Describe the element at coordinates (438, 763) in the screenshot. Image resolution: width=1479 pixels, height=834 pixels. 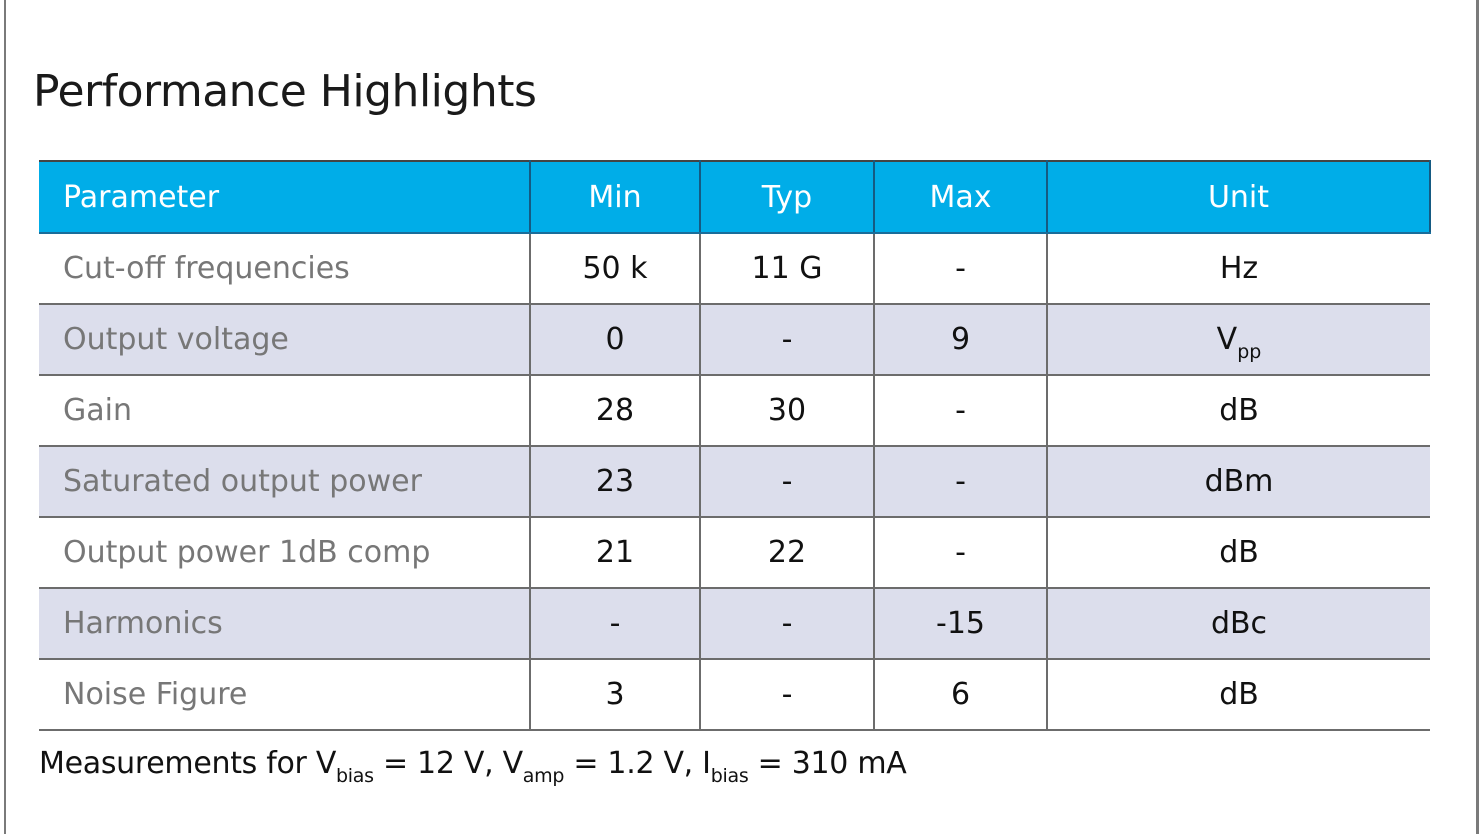
I see `note-value: = 12 V,` at that location.